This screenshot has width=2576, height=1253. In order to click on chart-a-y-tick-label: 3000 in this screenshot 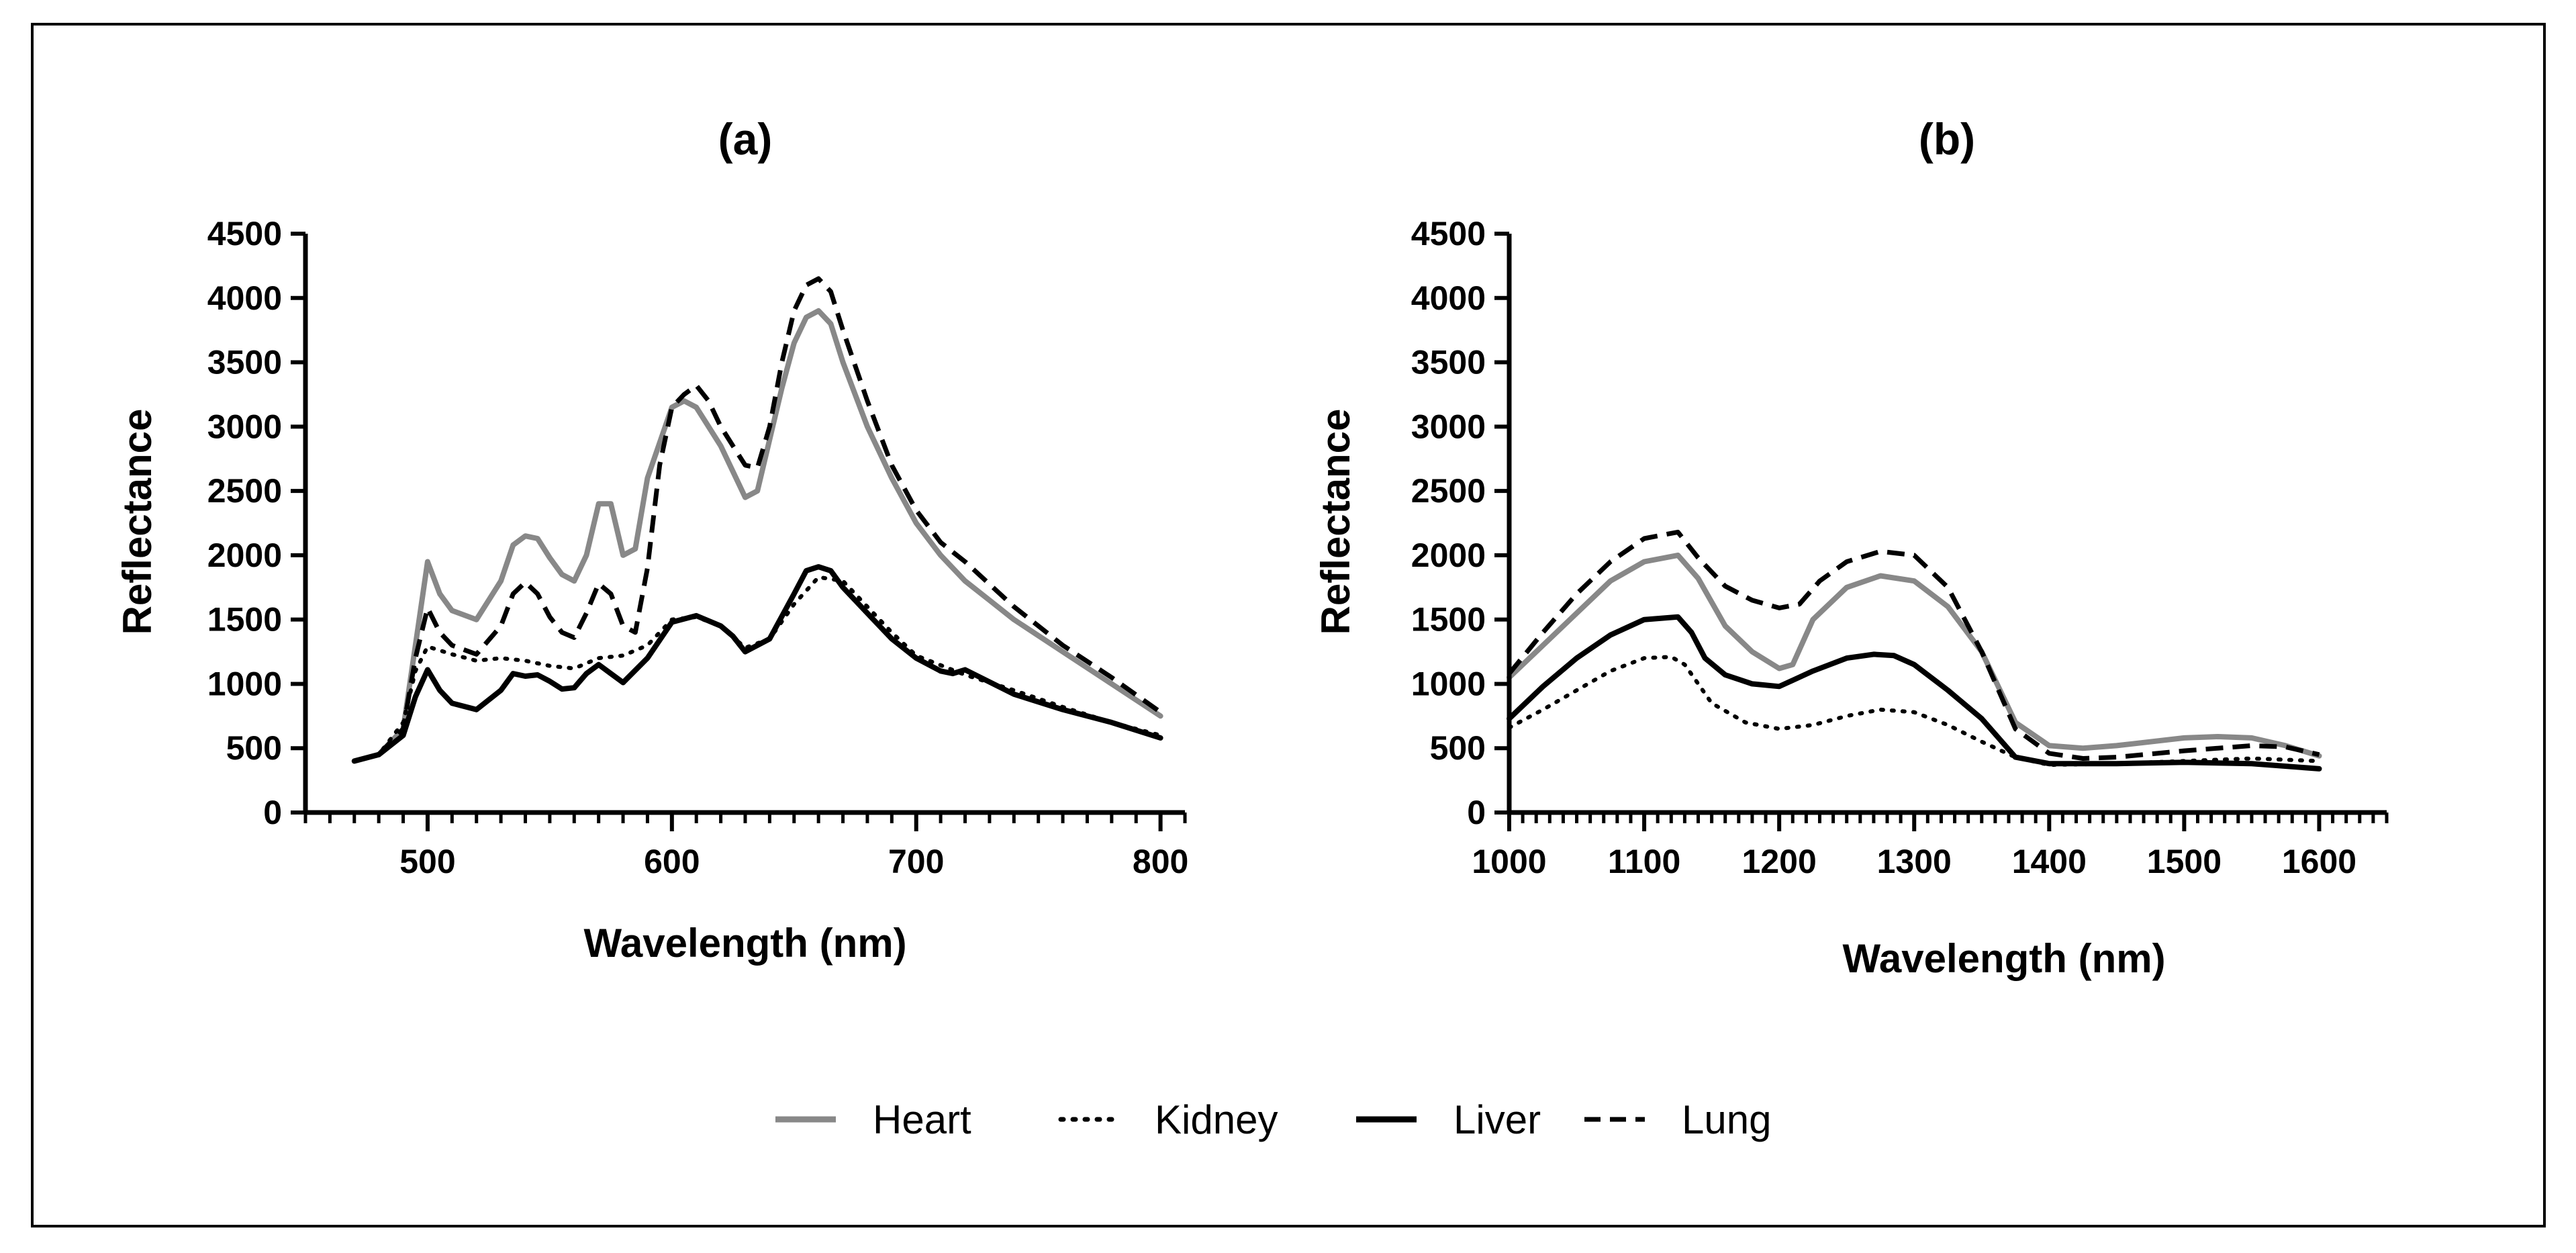, I will do `click(244, 426)`.